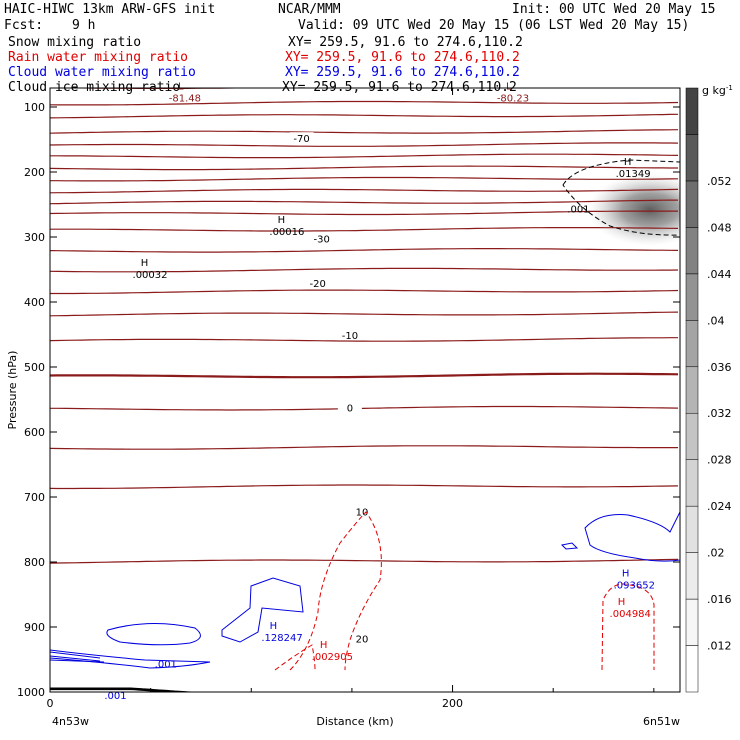 The image size is (740, 740). Describe the element at coordinates (286, 232) in the screenshot. I see `extremum-value: .00016` at that location.